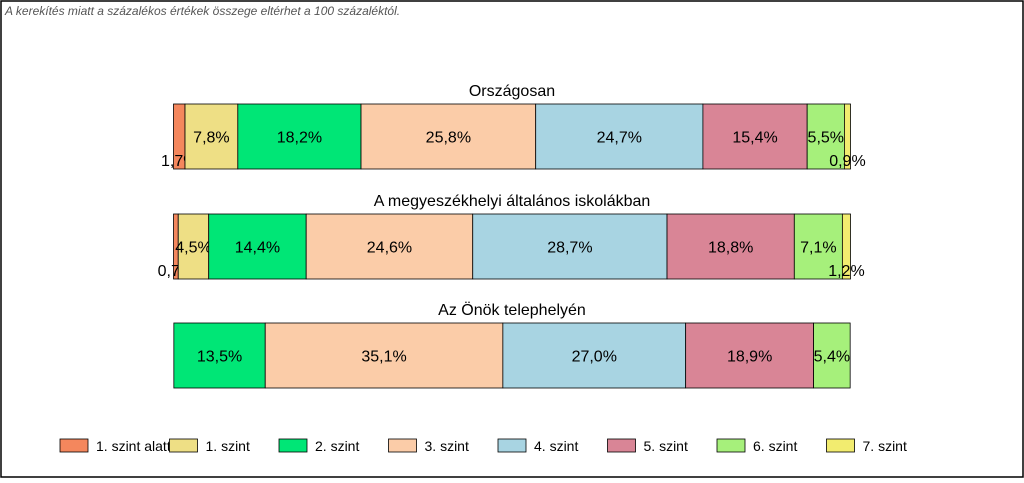 The width and height of the screenshot is (1024, 483). I want to click on data-label: 7,8%, so click(211, 138).